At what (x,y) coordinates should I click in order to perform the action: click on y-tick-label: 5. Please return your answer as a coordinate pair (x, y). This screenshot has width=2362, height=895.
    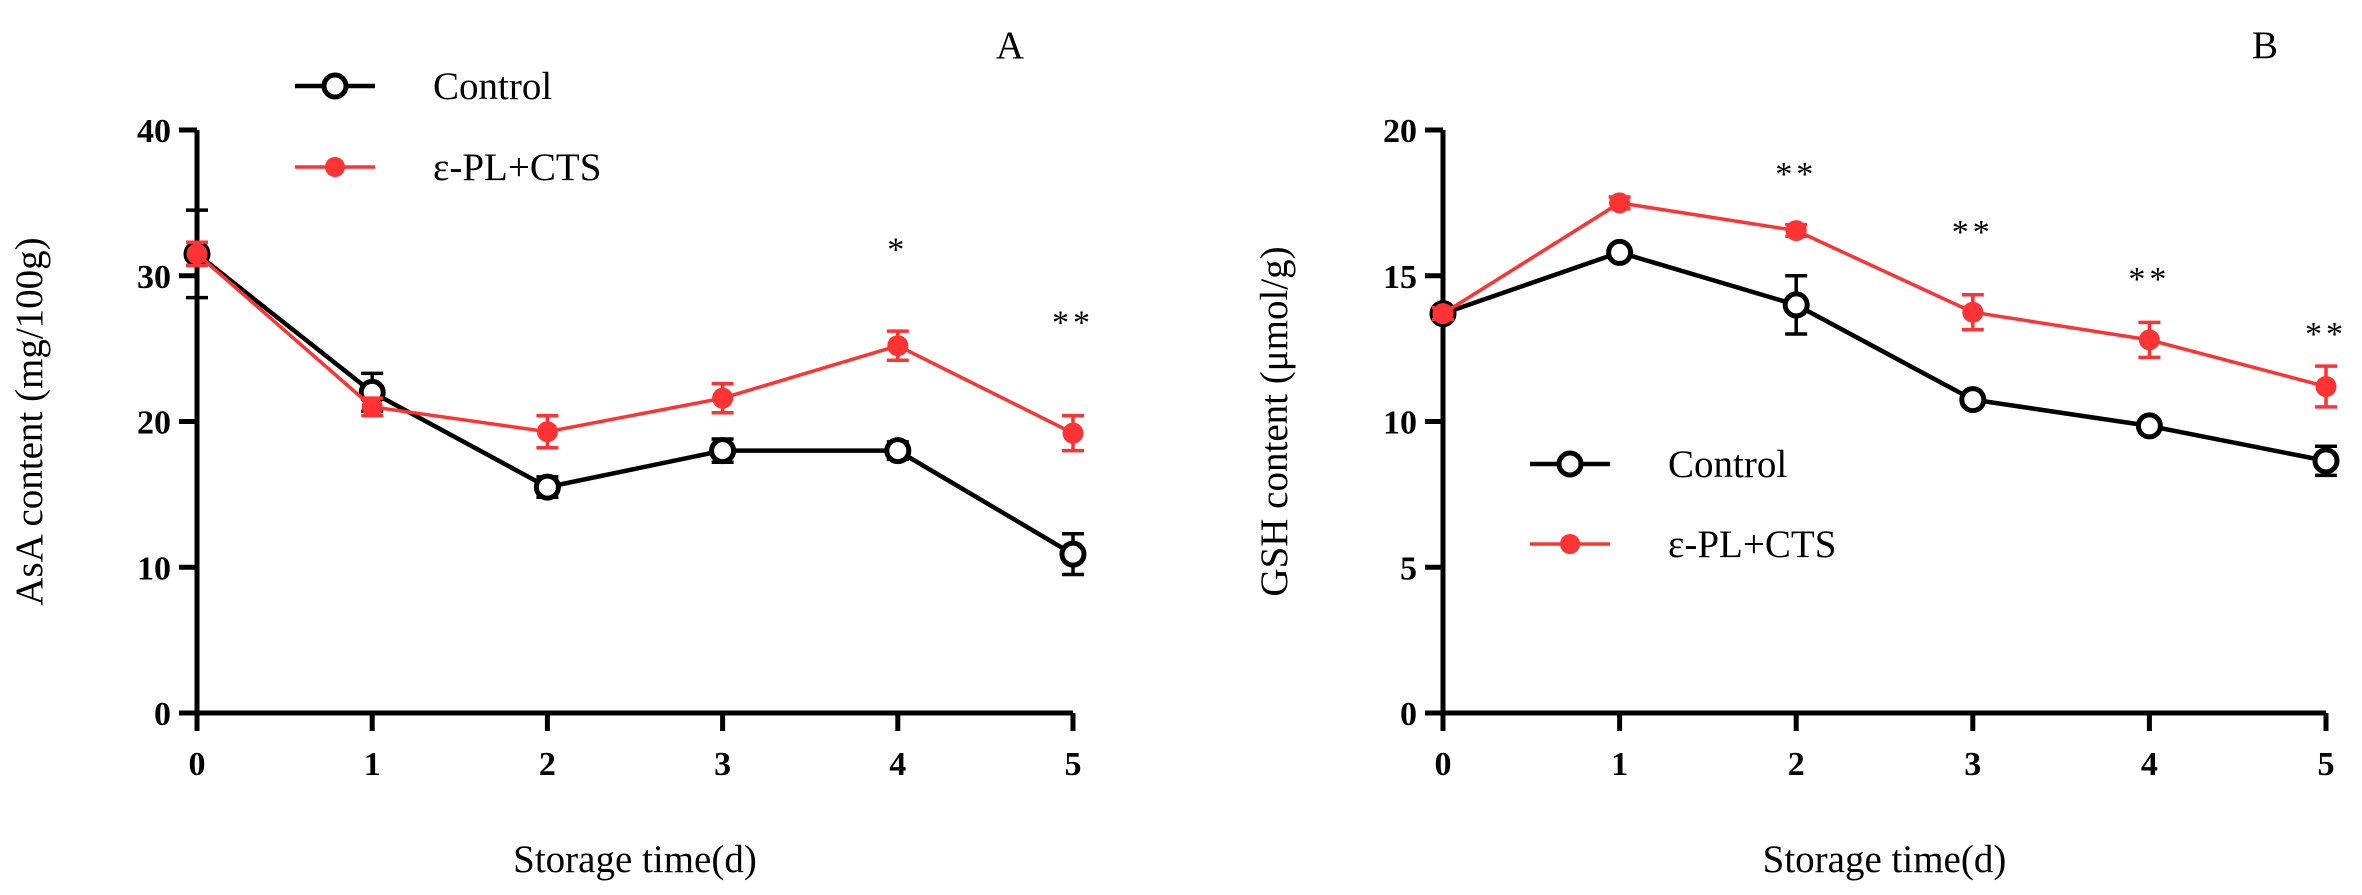
    Looking at the image, I should click on (1408, 568).